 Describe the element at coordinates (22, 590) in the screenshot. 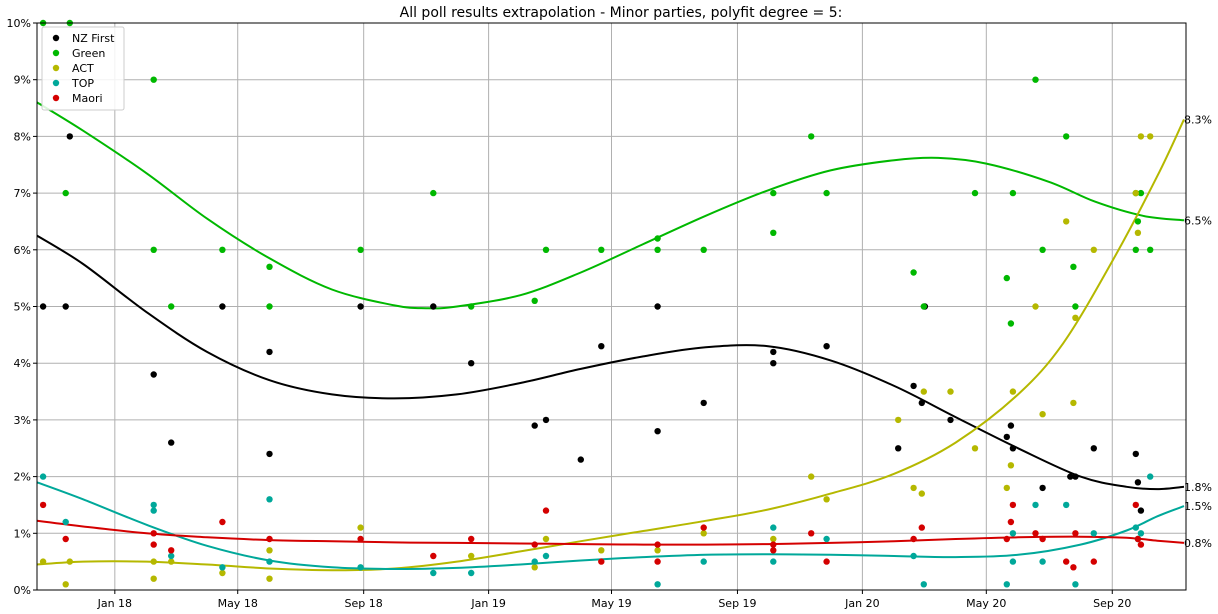

I see `y-tick-label: 0%` at that location.